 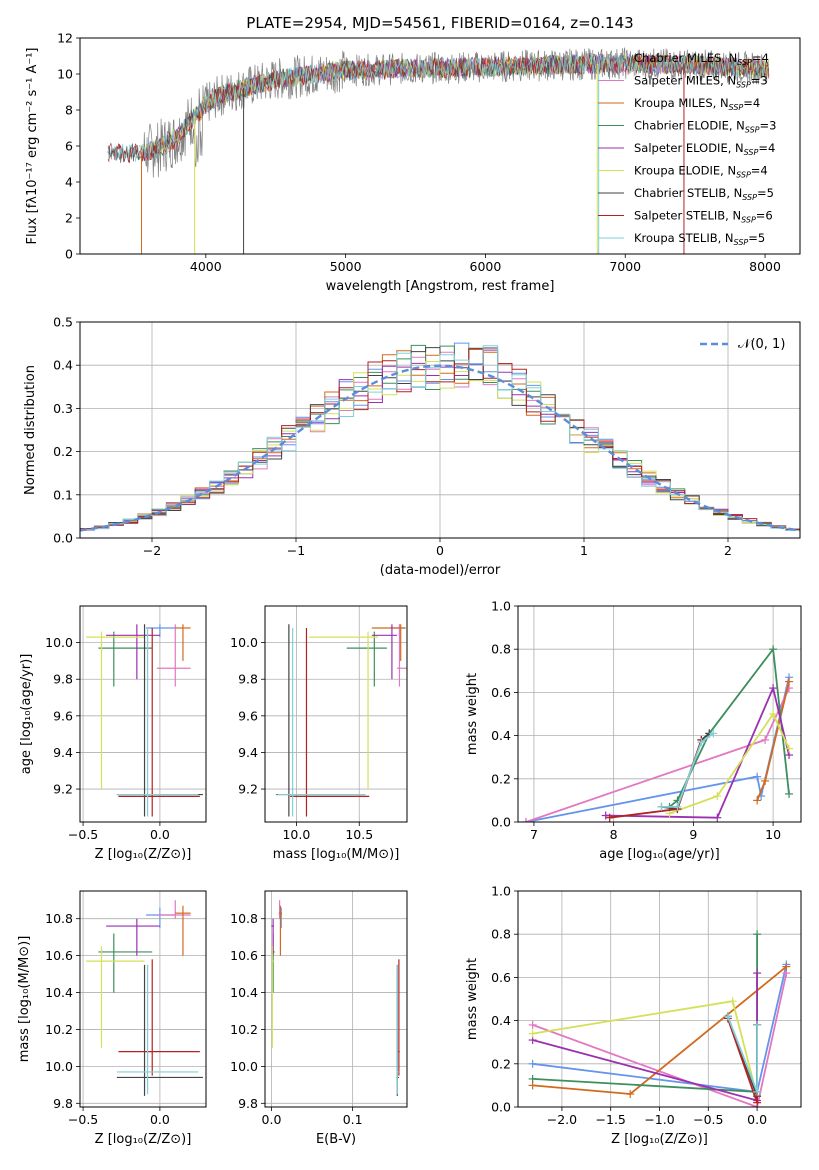 What do you see at coordinates (659, 854) in the screenshot?
I see `x-axis-label: age [log₁₀(age/yr)]` at bounding box center [659, 854].